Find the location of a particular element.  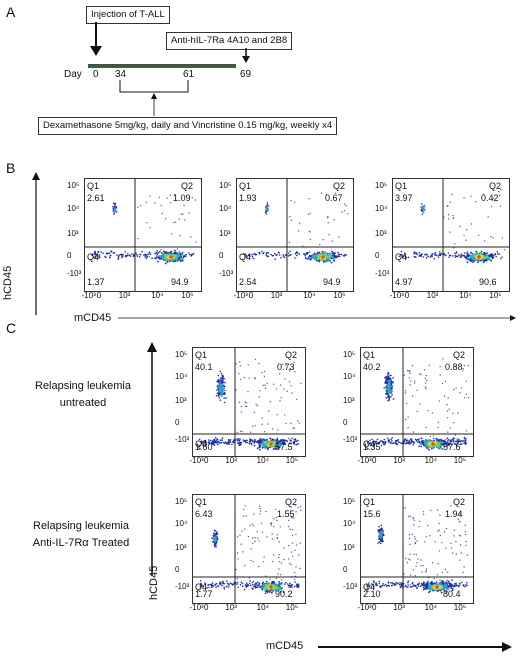

quadrant-value-q1: 1.93 is located at coordinates (248, 198).